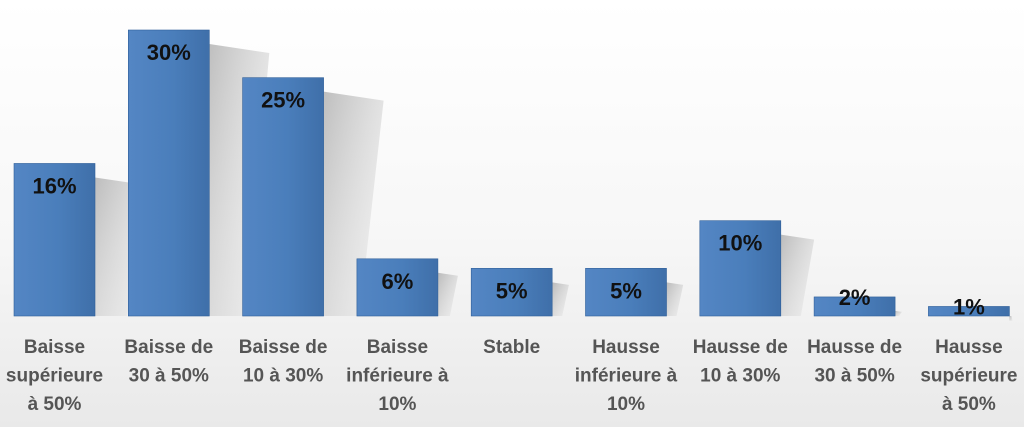 The image size is (1024, 427). I want to click on category-label: Hausse inférieure à 10%, so click(626, 376).